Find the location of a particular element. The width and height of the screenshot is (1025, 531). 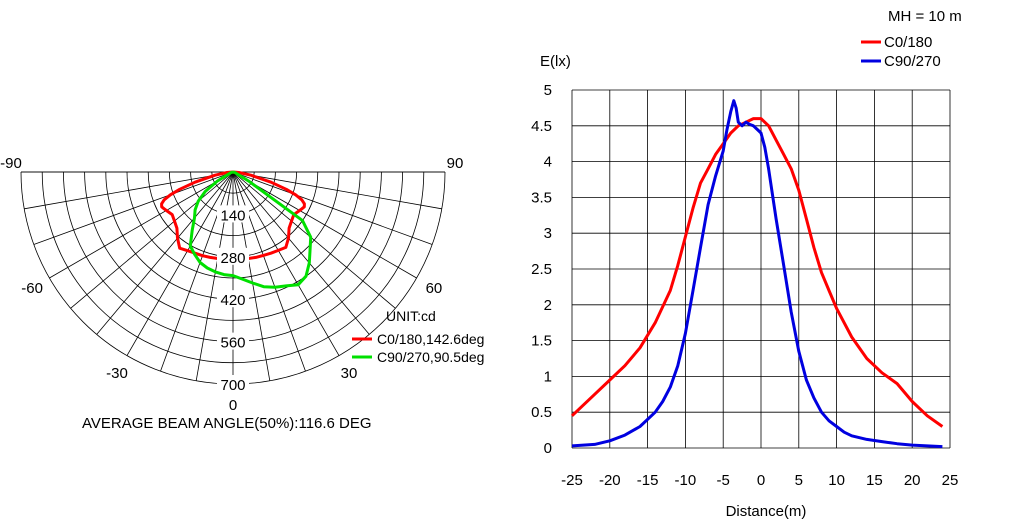

polar-radial-label: 560 is located at coordinates (232, 343).